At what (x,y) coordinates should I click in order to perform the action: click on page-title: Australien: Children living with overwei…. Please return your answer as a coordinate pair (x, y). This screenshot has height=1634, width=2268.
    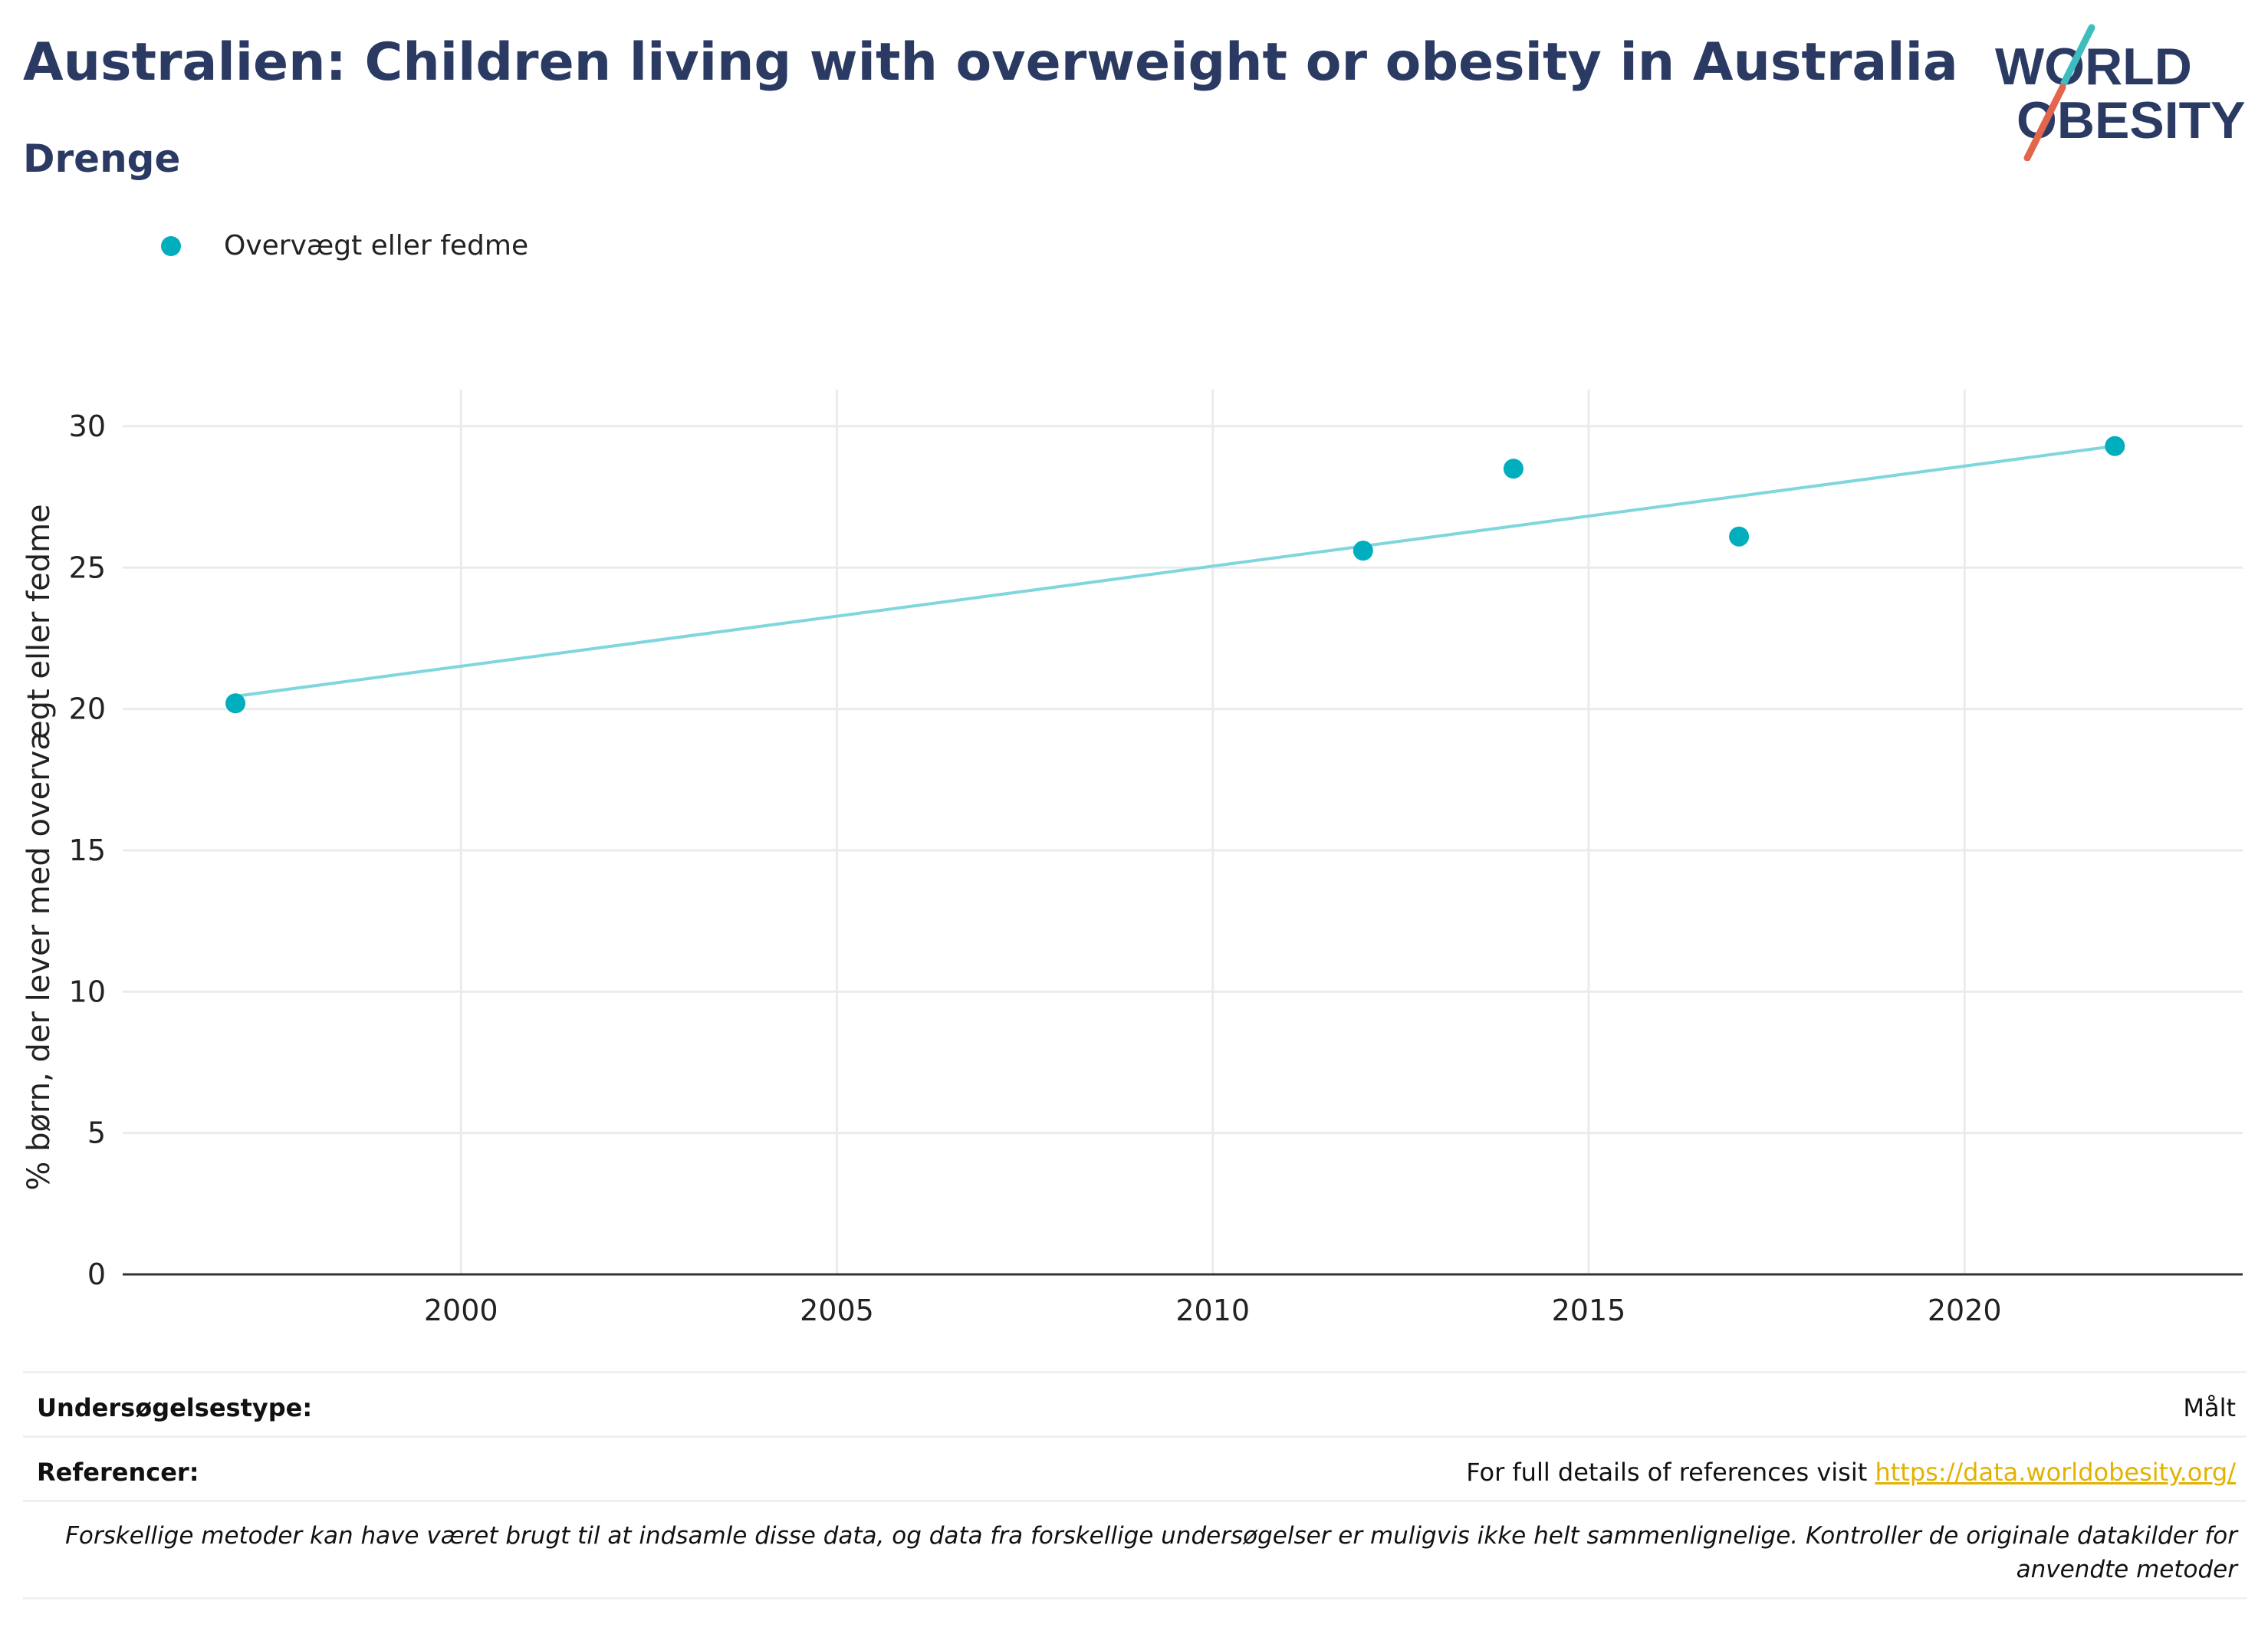
    Looking at the image, I should click on (990, 63).